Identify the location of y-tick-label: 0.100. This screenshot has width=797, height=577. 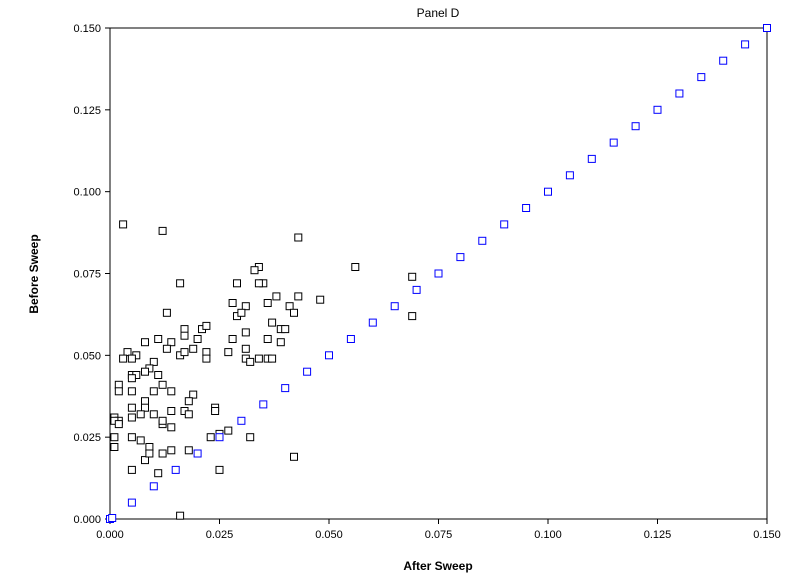
(87, 193).